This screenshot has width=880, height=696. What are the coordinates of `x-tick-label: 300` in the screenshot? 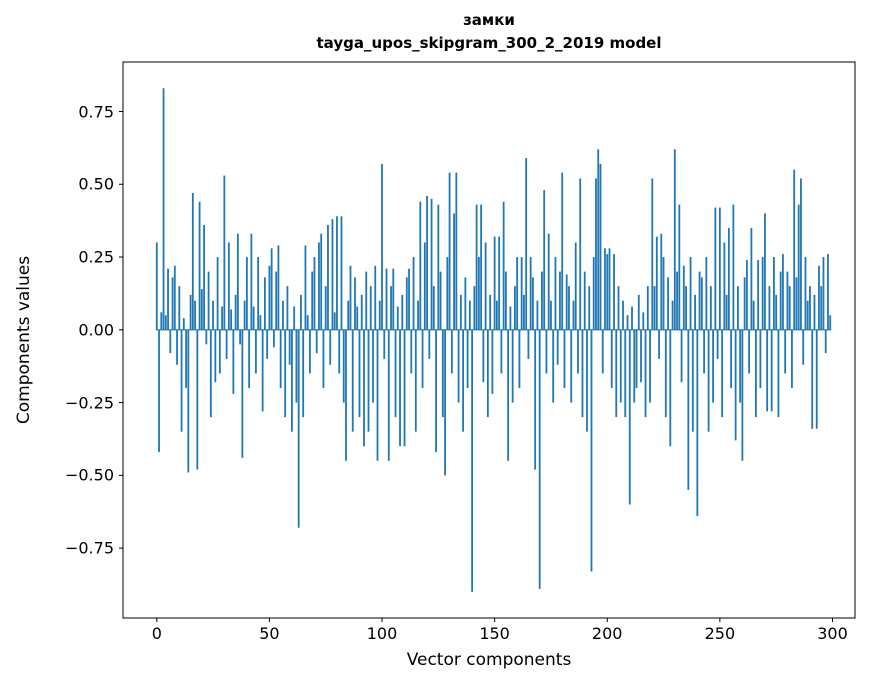 It's located at (832, 633).